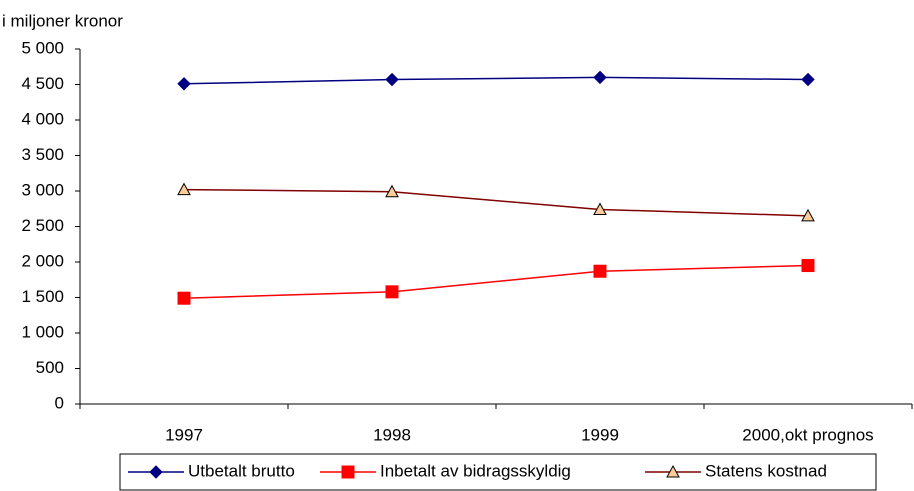 Image resolution: width=914 pixels, height=491 pixels. Describe the element at coordinates (42, 296) in the screenshot. I see `y-tick-label: 1 500` at that location.